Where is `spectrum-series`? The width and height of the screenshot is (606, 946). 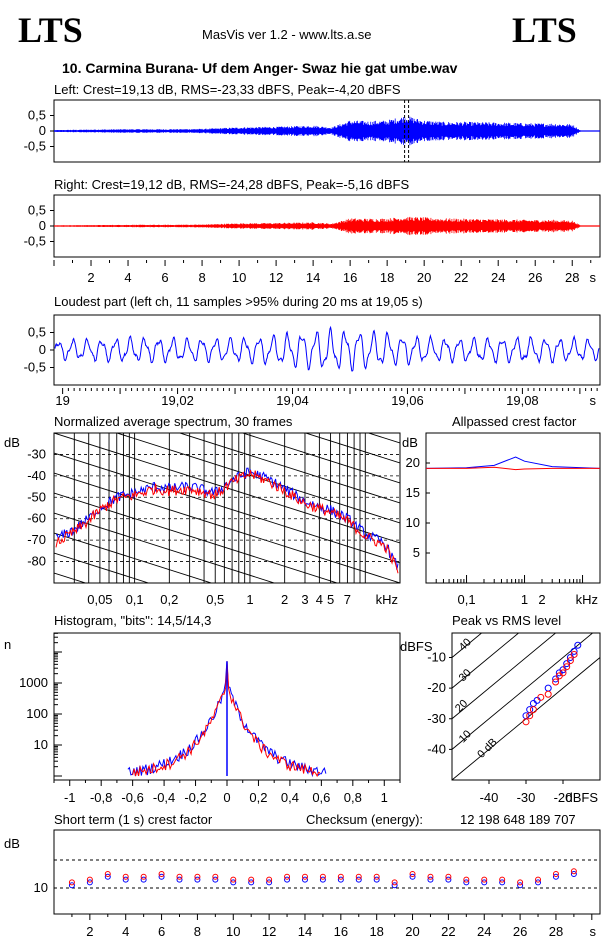
spectrum-series is located at coordinates (227, 518).